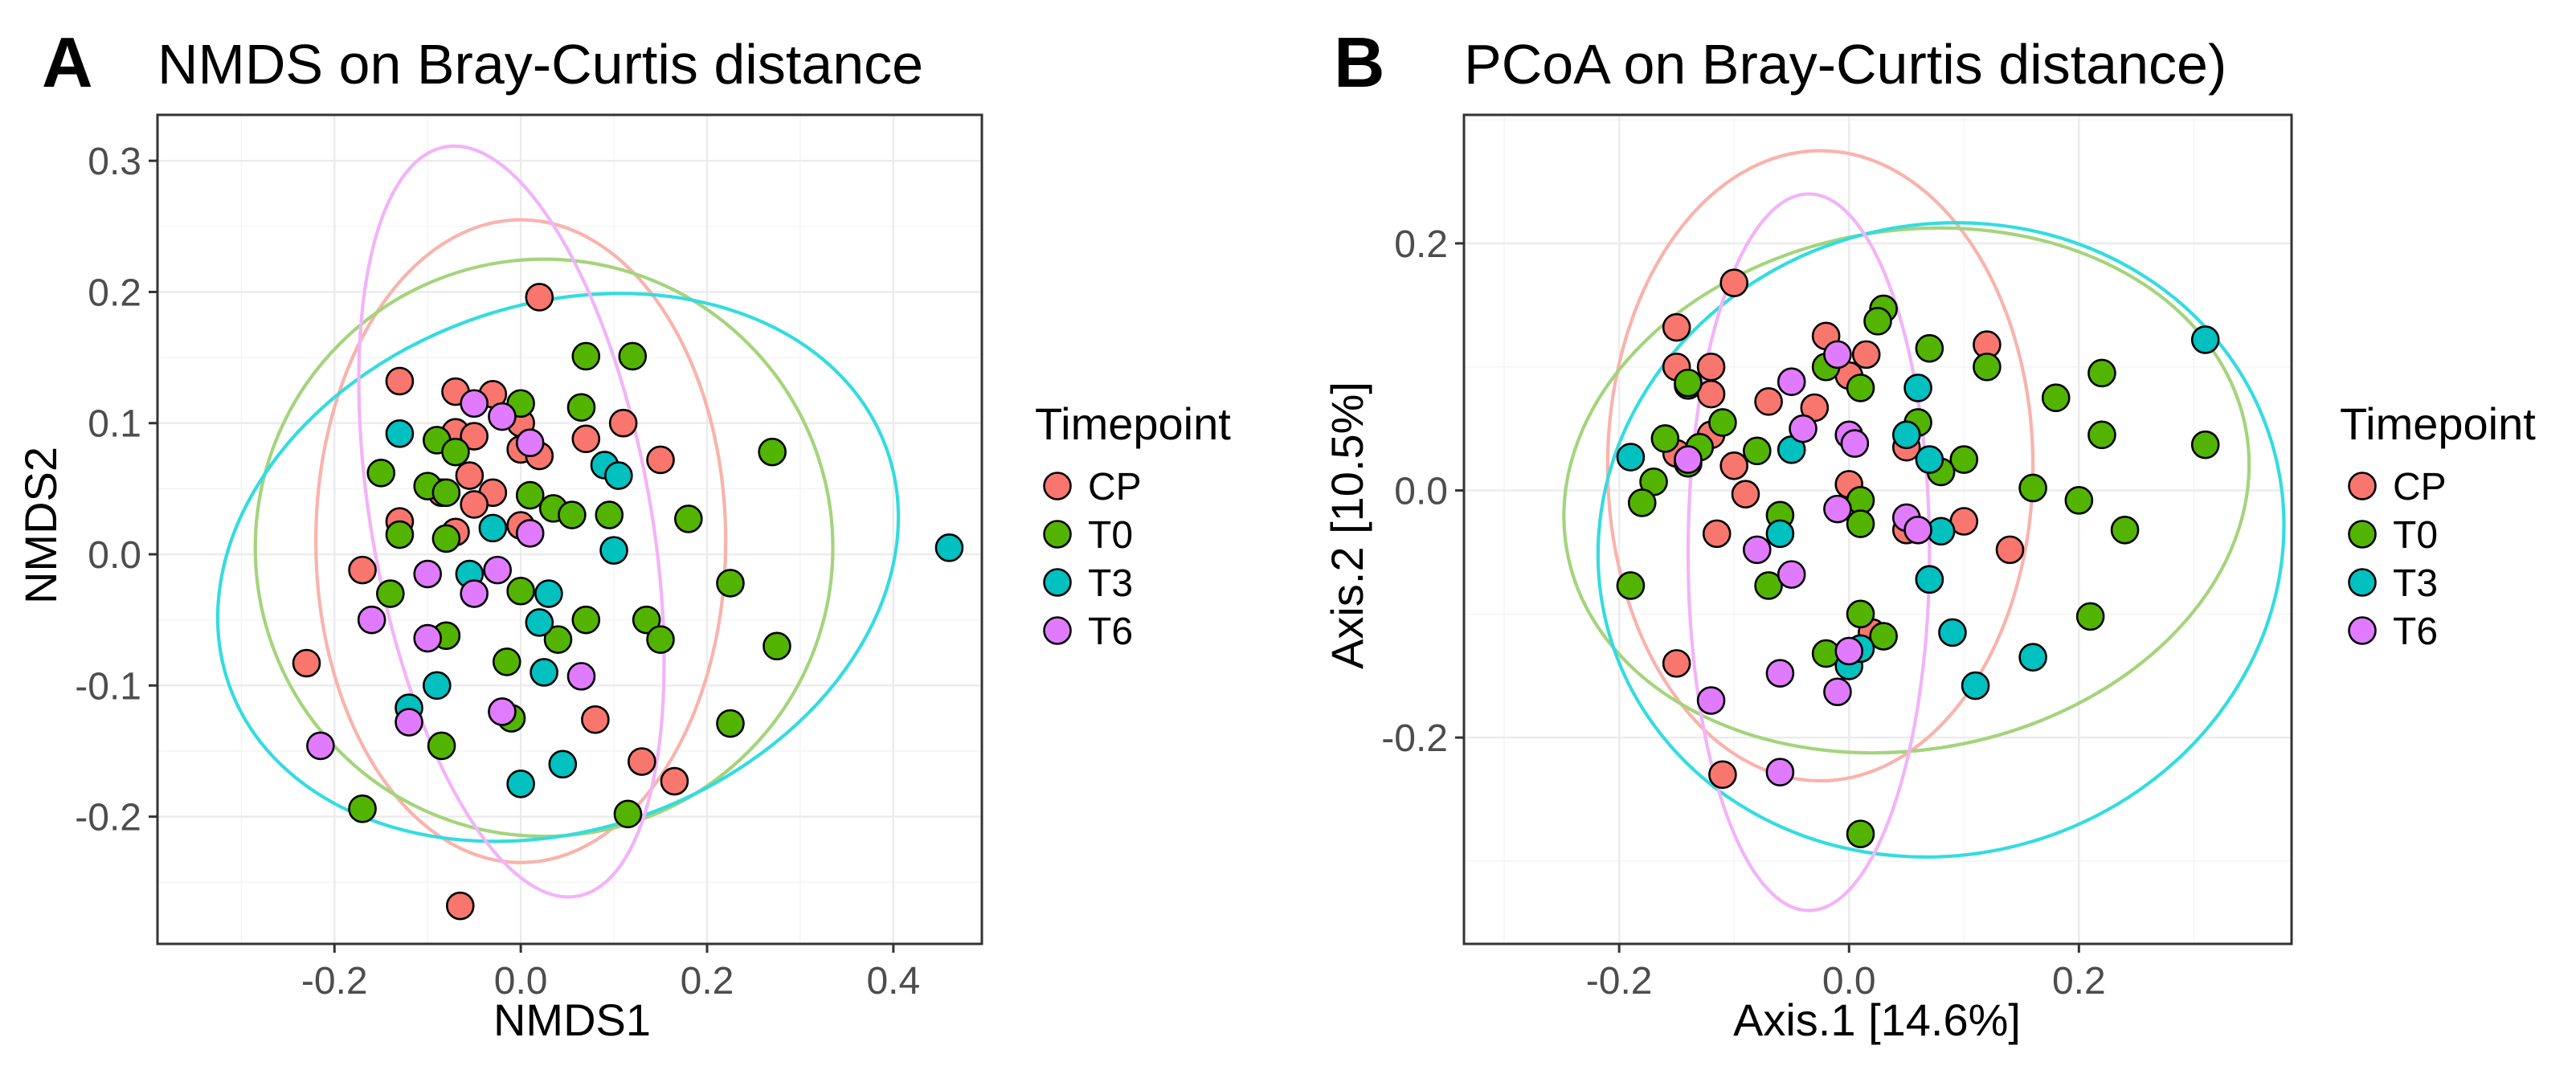 This screenshot has width=2576, height=1070. I want to click on points-layer, so click(1918, 558).